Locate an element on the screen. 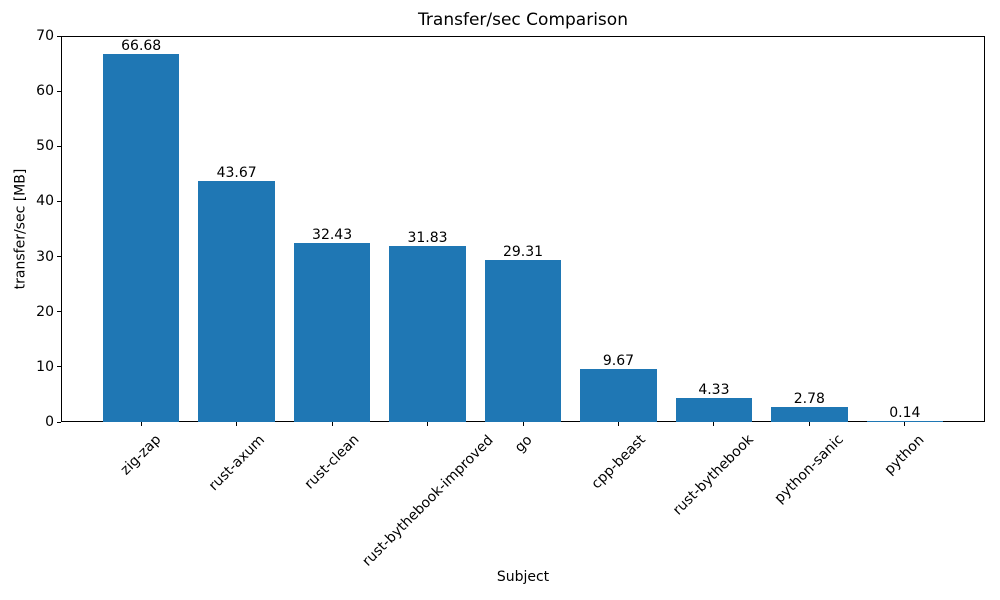 The height and width of the screenshot is (600, 1000). x-tick-label: rust-bythebook-improved is located at coordinates (427, 500).